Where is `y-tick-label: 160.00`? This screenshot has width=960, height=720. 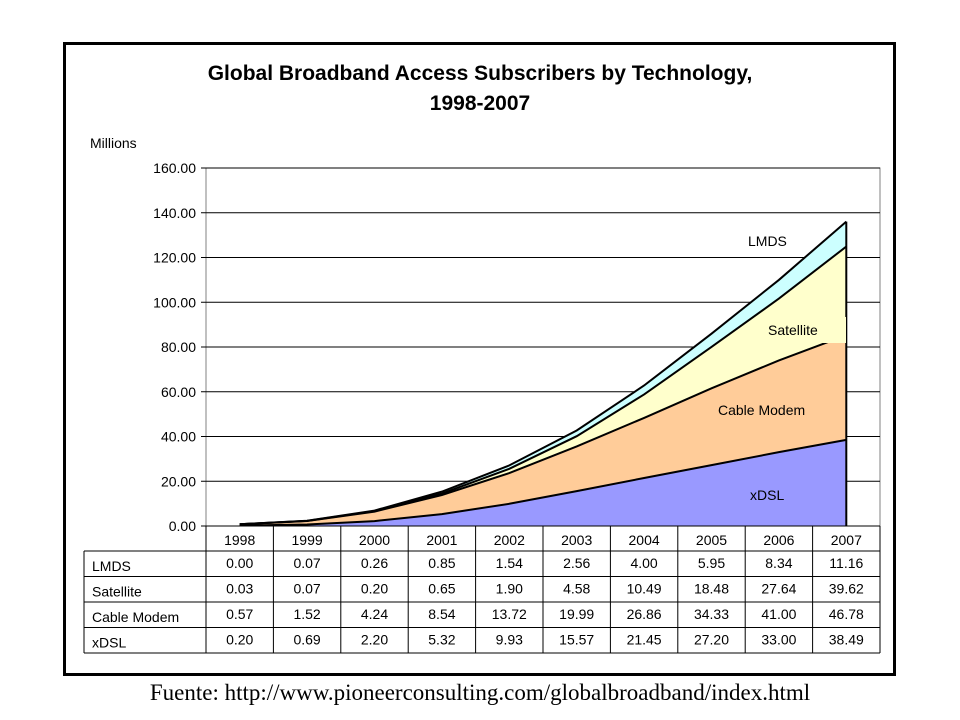 y-tick-label: 160.00 is located at coordinates (174, 168).